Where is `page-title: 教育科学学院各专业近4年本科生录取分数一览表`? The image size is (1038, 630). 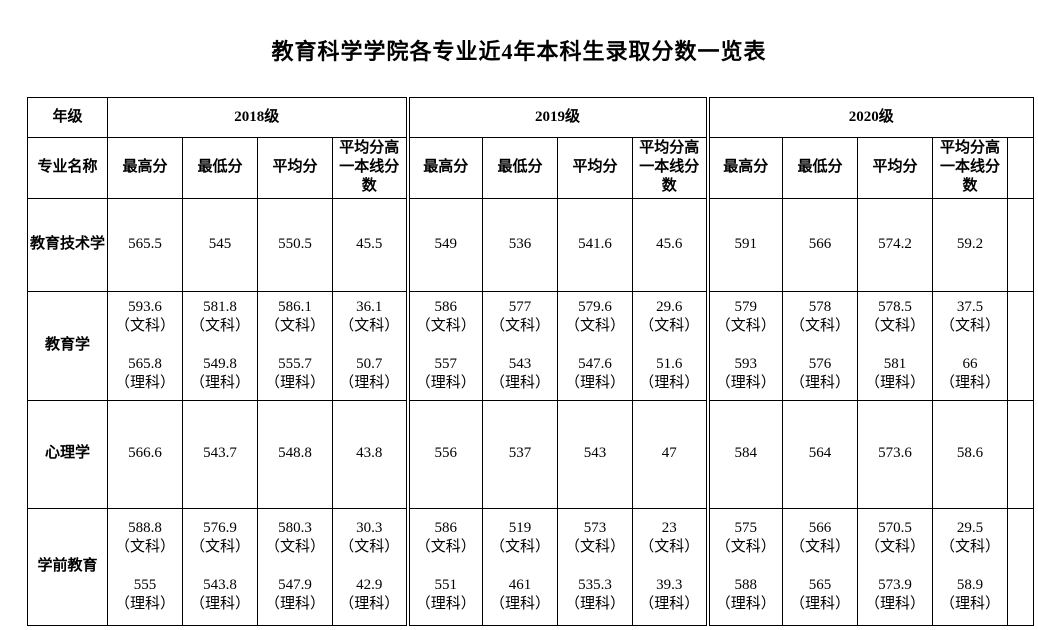
page-title: 教育科学学院各专业近4年本科生录取分数一览表 is located at coordinates (519, 51).